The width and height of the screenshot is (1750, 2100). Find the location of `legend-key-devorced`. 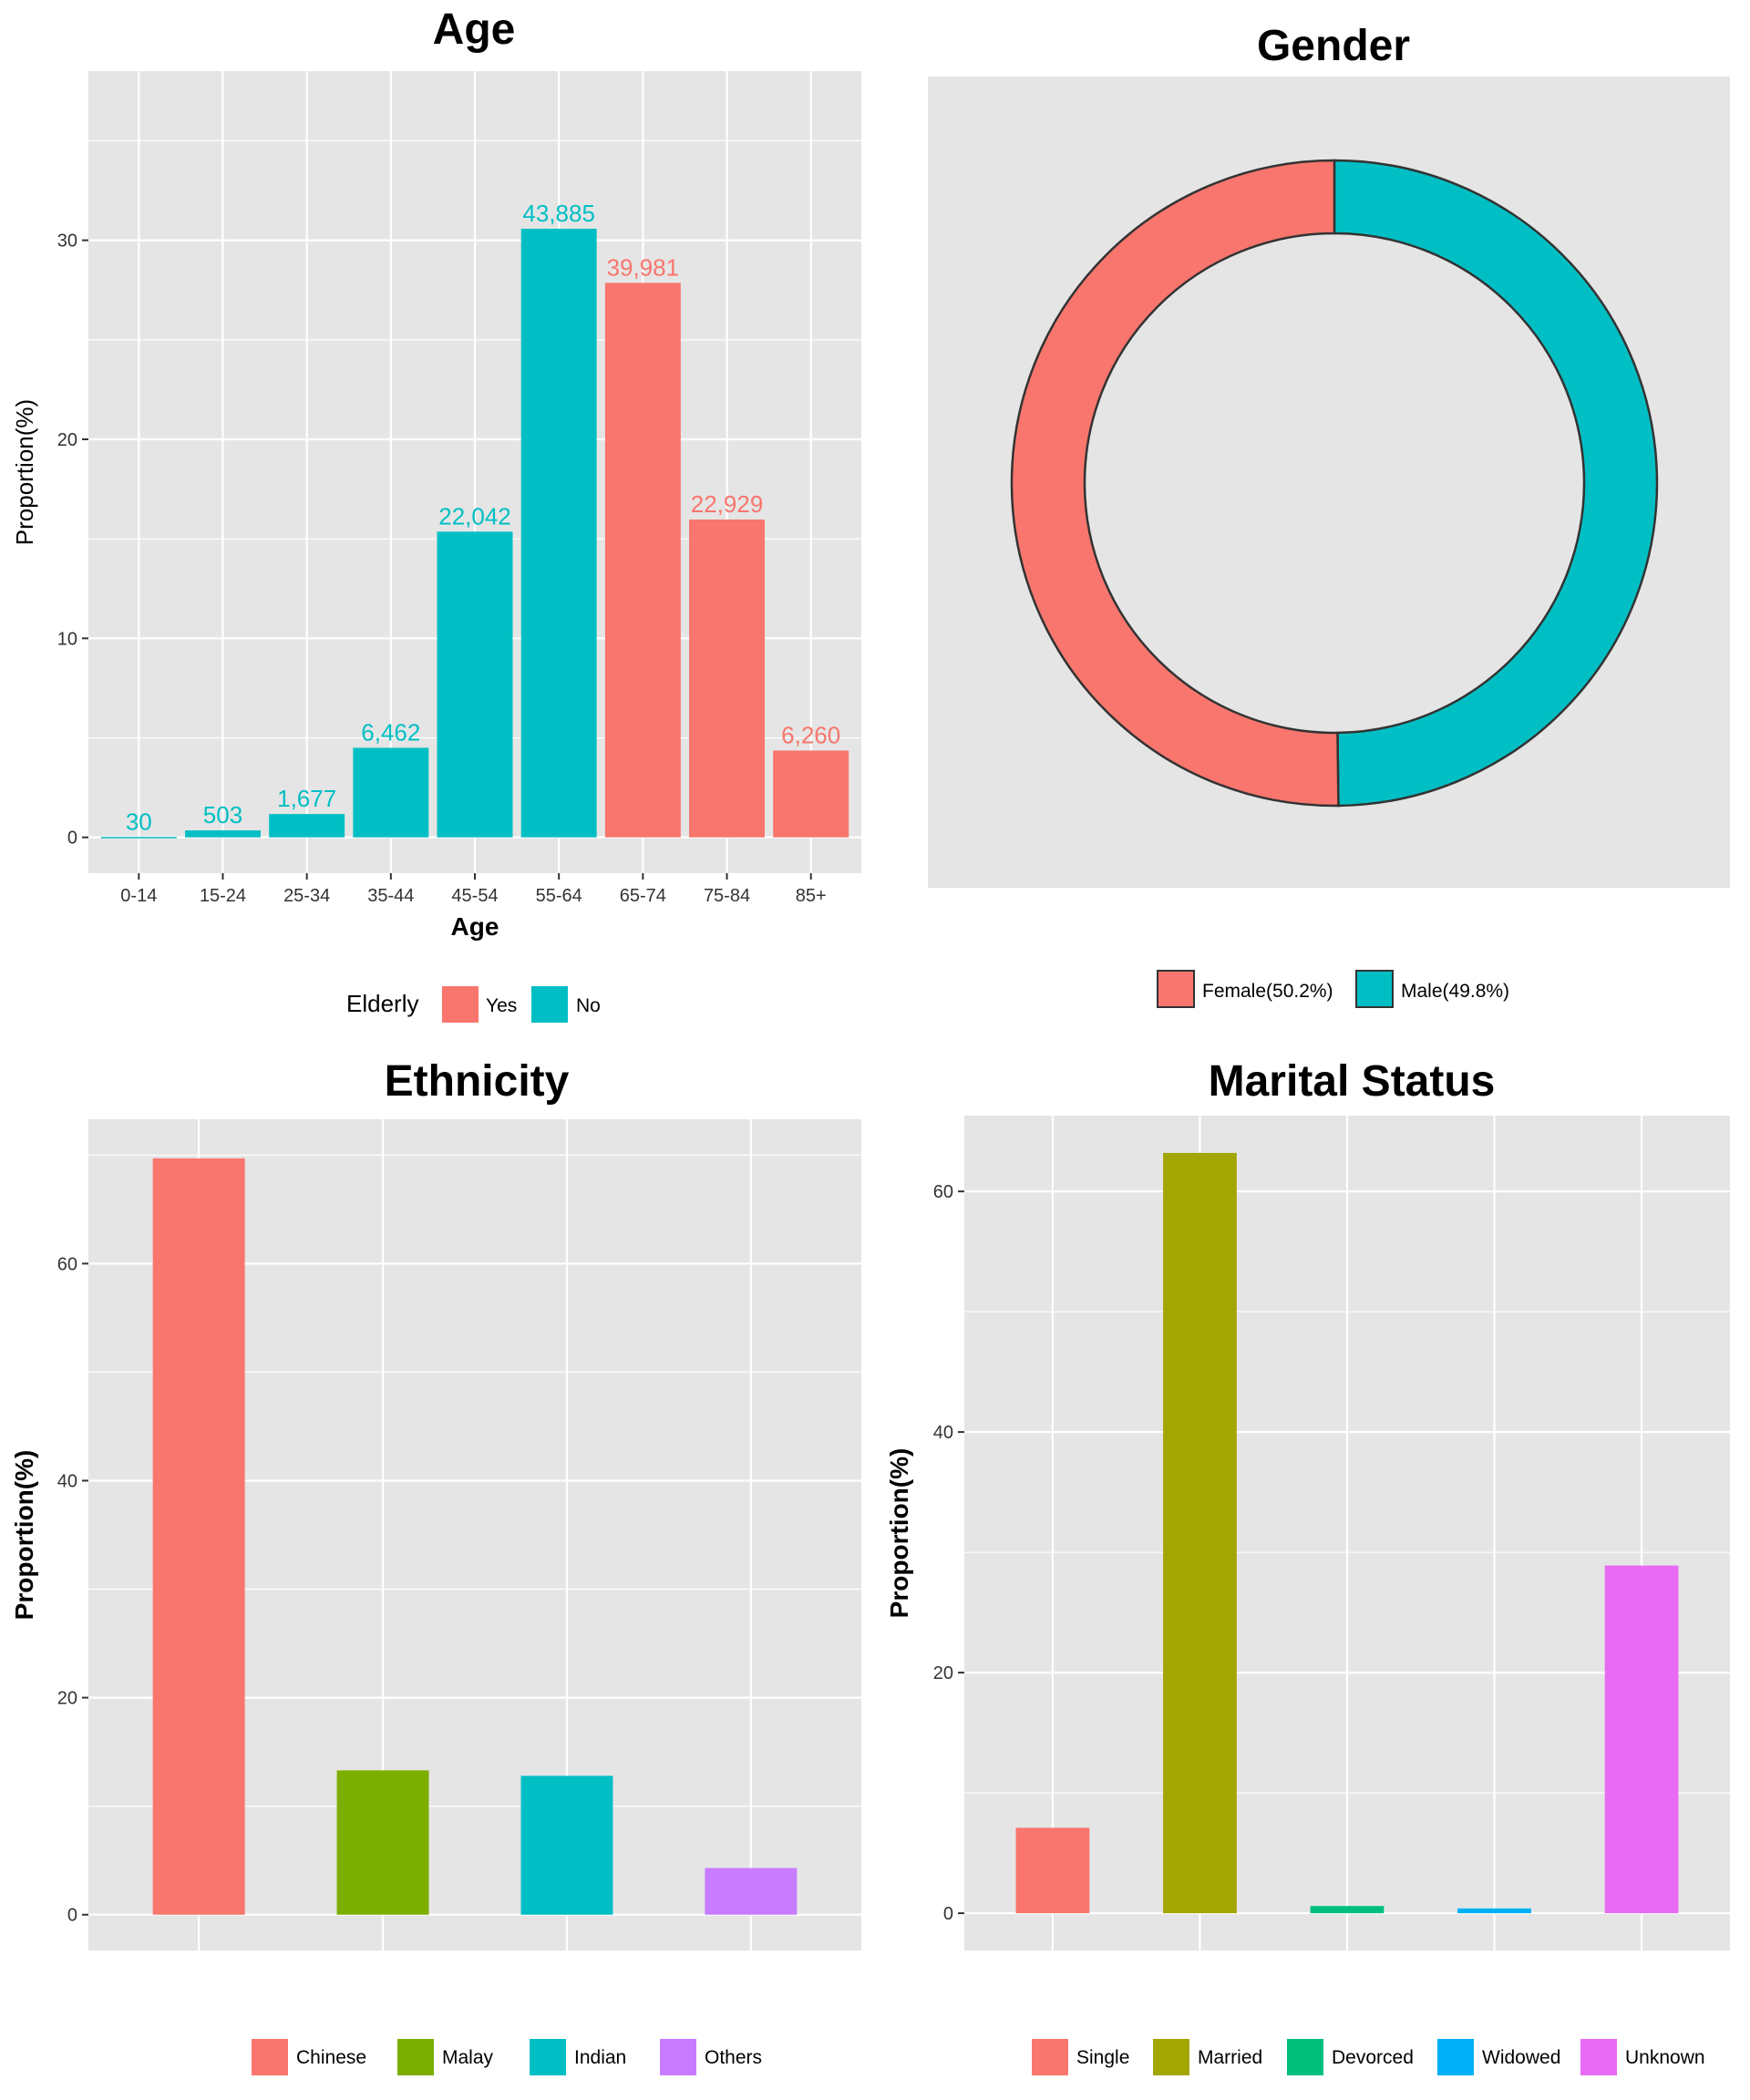

legend-key-devorced is located at coordinates (1305, 2057).